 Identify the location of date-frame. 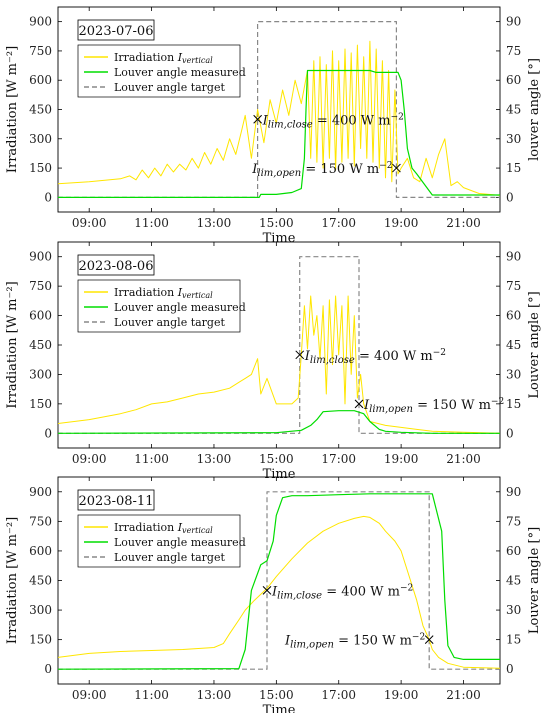
(116, 265).